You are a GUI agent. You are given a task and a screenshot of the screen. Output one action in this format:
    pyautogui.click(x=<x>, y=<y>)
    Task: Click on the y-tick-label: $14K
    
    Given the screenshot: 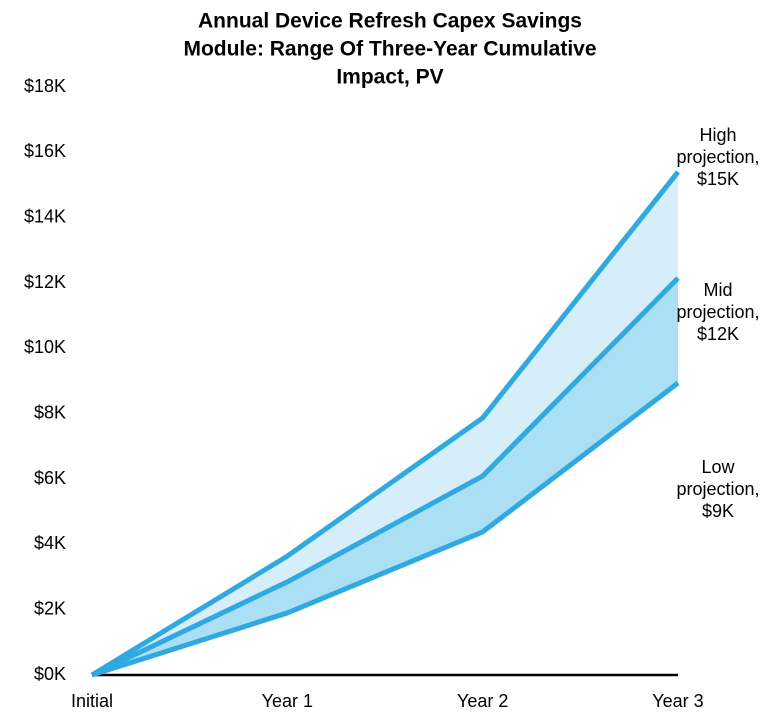 What is the action you would take?
    pyautogui.click(x=45, y=216)
    